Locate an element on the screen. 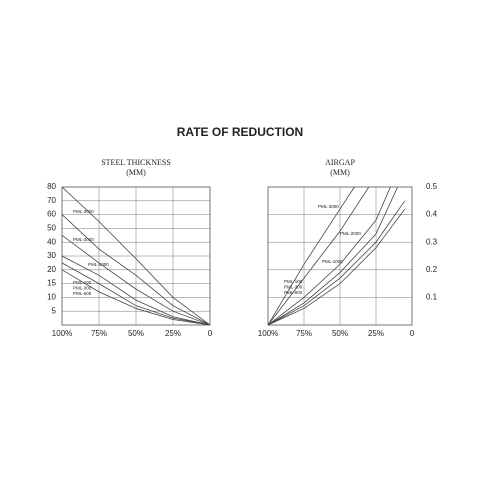 Image resolution: width=480 pixels, height=480 pixels. y-tick-label: 0.3 is located at coordinates (432, 241).